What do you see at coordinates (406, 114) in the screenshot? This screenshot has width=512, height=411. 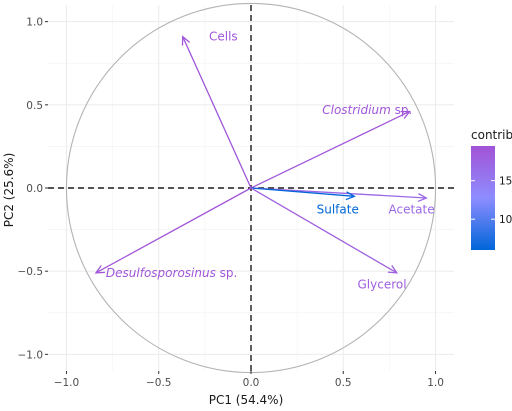 I see `arrowhead-clostridium` at bounding box center [406, 114].